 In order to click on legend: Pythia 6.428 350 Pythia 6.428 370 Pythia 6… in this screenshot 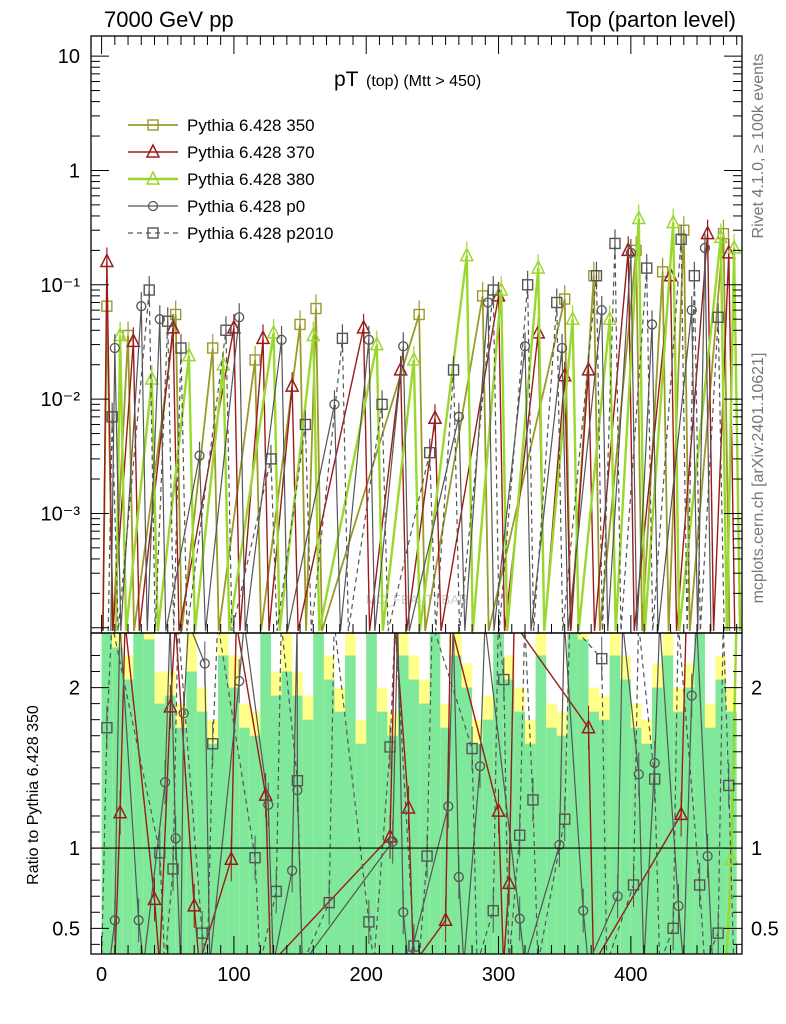, I will do `click(231, 179)`.